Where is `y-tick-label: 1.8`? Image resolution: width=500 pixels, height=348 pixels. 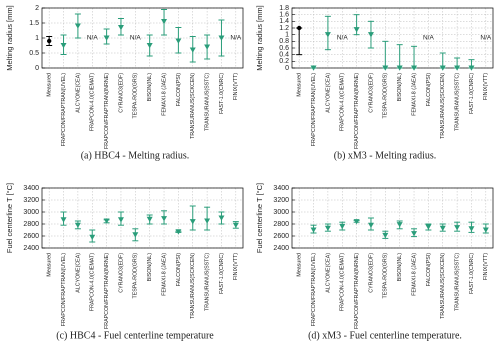
y-tick-label: 1.8 is located at coordinates (284, 8).